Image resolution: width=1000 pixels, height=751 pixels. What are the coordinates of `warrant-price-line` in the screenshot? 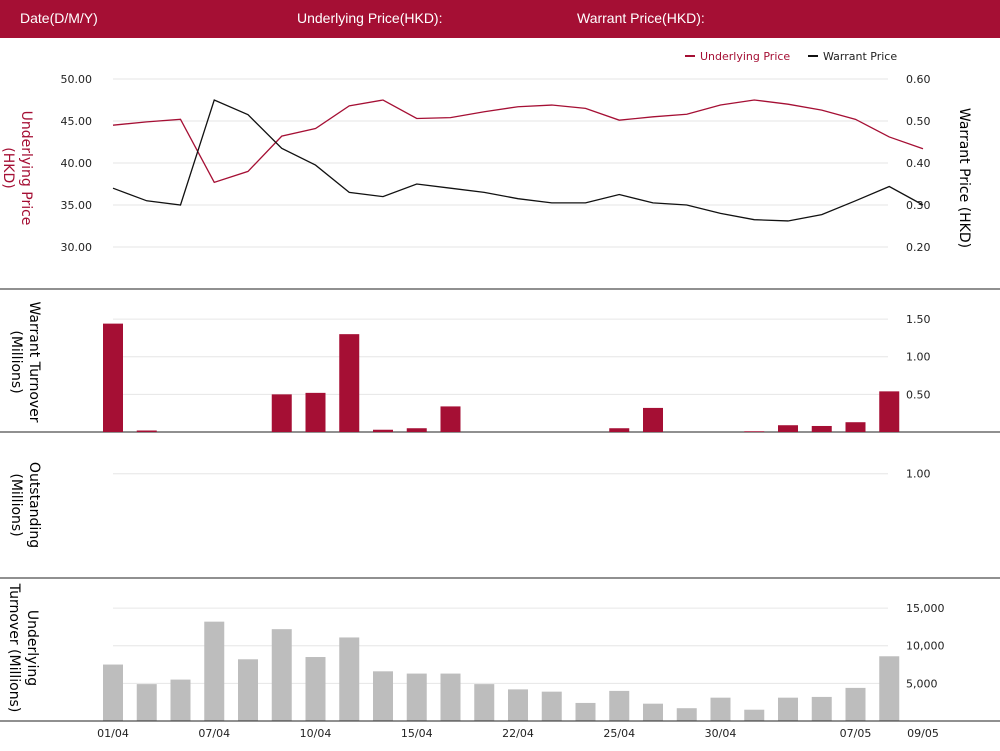 It's located at (518, 160).